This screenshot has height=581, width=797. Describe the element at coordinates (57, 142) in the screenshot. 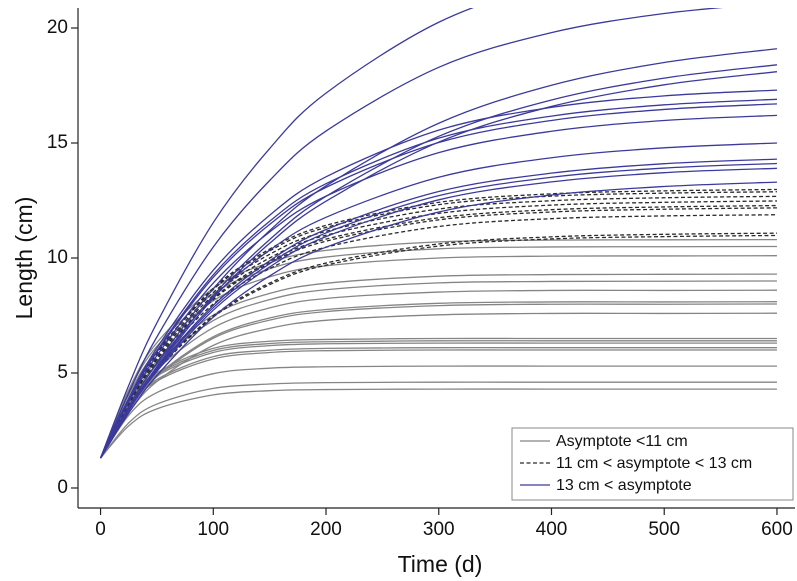

I see `y-tick-label: 15` at that location.